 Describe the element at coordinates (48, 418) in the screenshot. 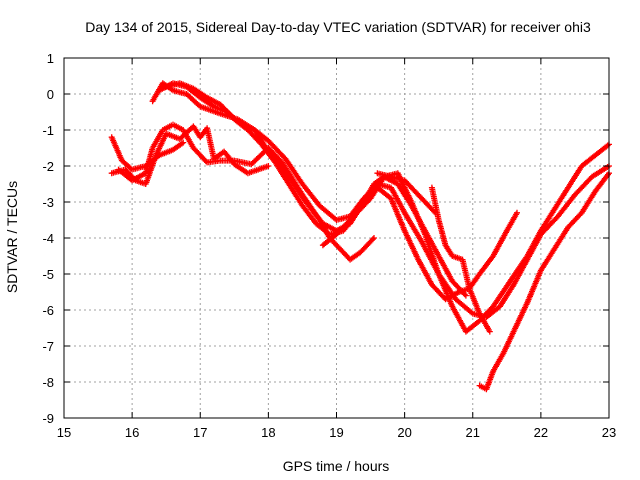

I see `y-tick-label: -9` at that location.